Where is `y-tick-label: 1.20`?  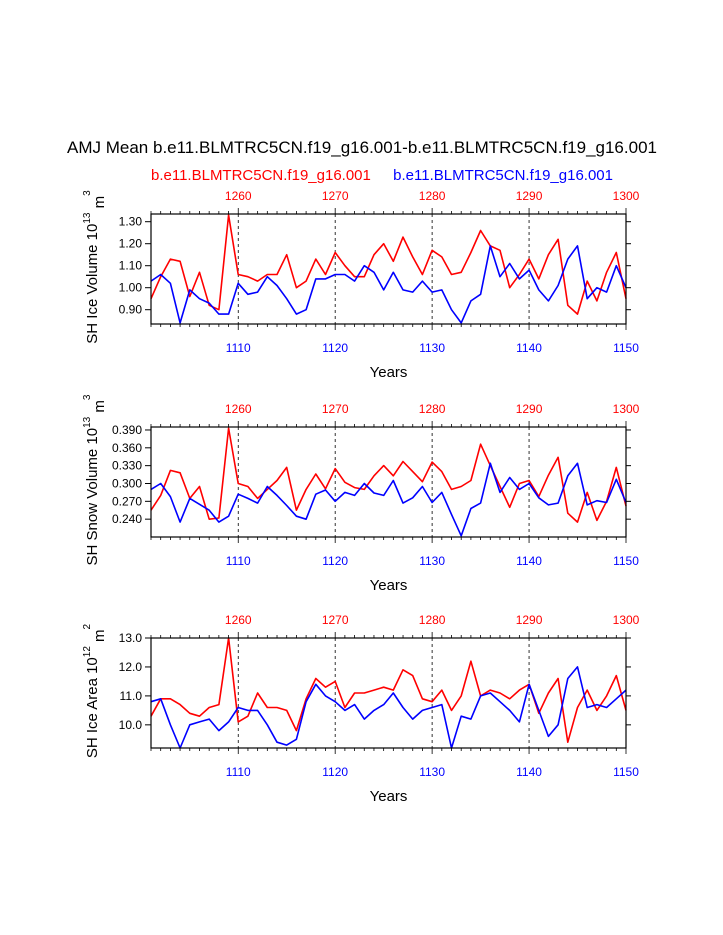
y-tick-label: 1.20 is located at coordinates (131, 244).